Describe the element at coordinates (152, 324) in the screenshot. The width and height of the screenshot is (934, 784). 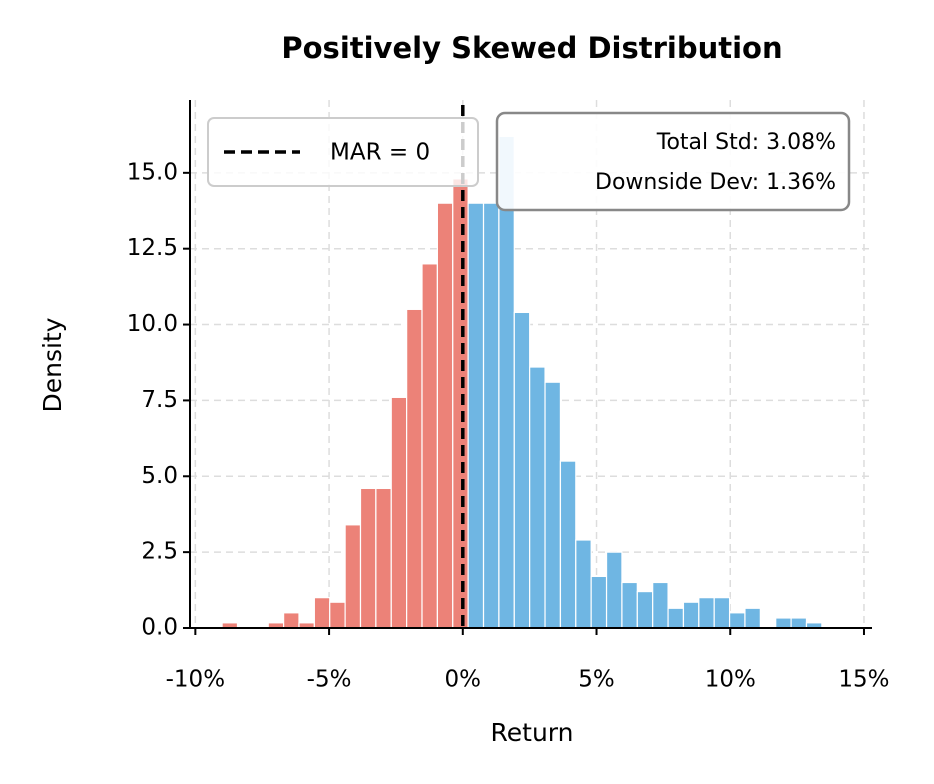
I see `y-tick-label: 10.0` at that location.